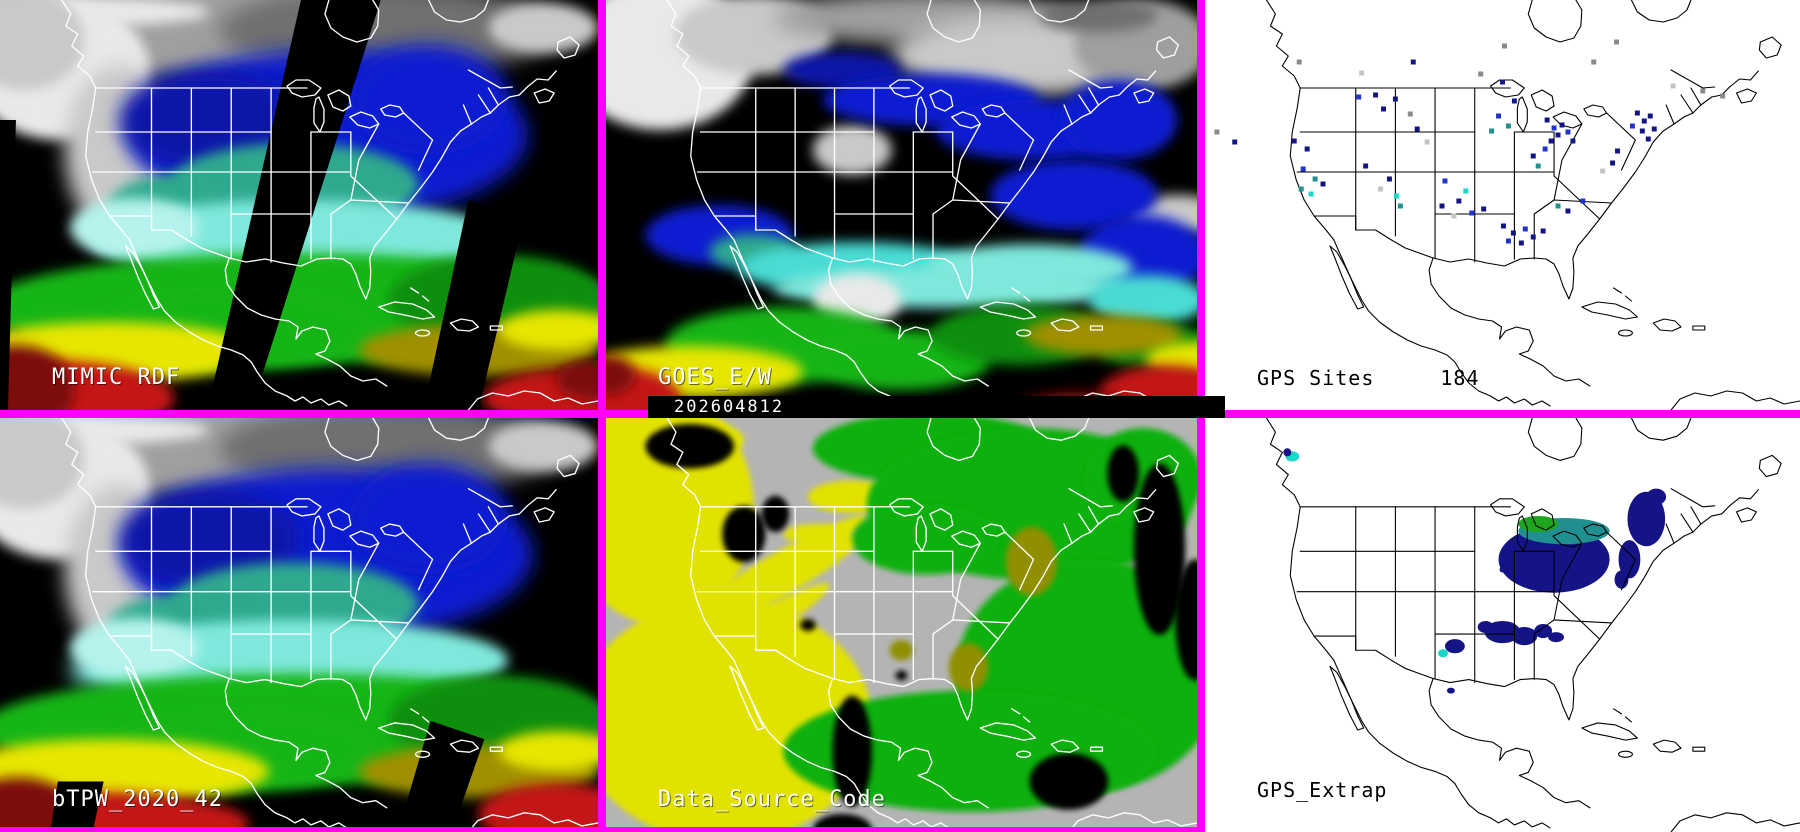  What do you see at coordinates (1460, 378) in the screenshot?
I see `gps-sites-count: 184` at bounding box center [1460, 378].